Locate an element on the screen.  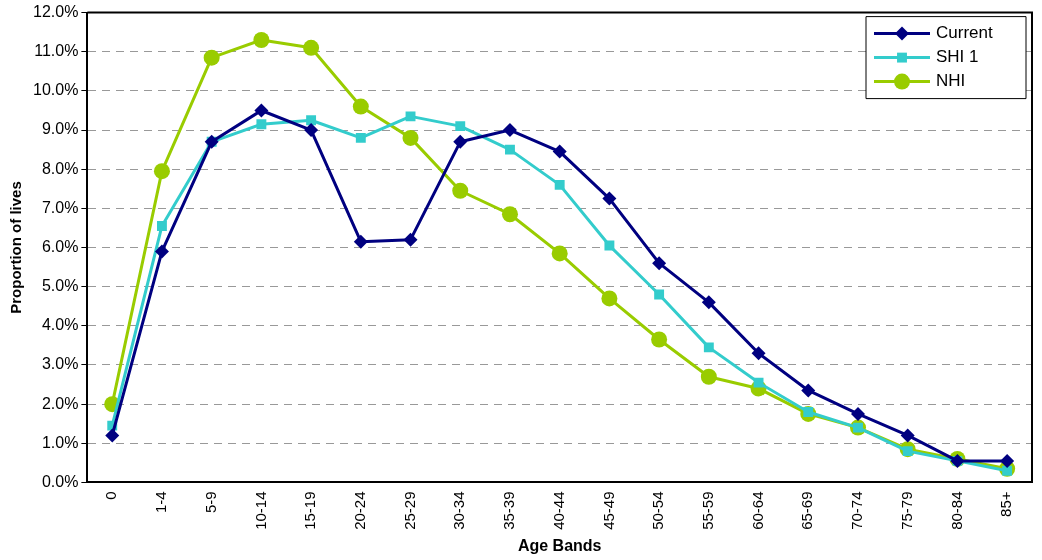
y-tick-label: 1.0% is located at coordinates (60, 442).